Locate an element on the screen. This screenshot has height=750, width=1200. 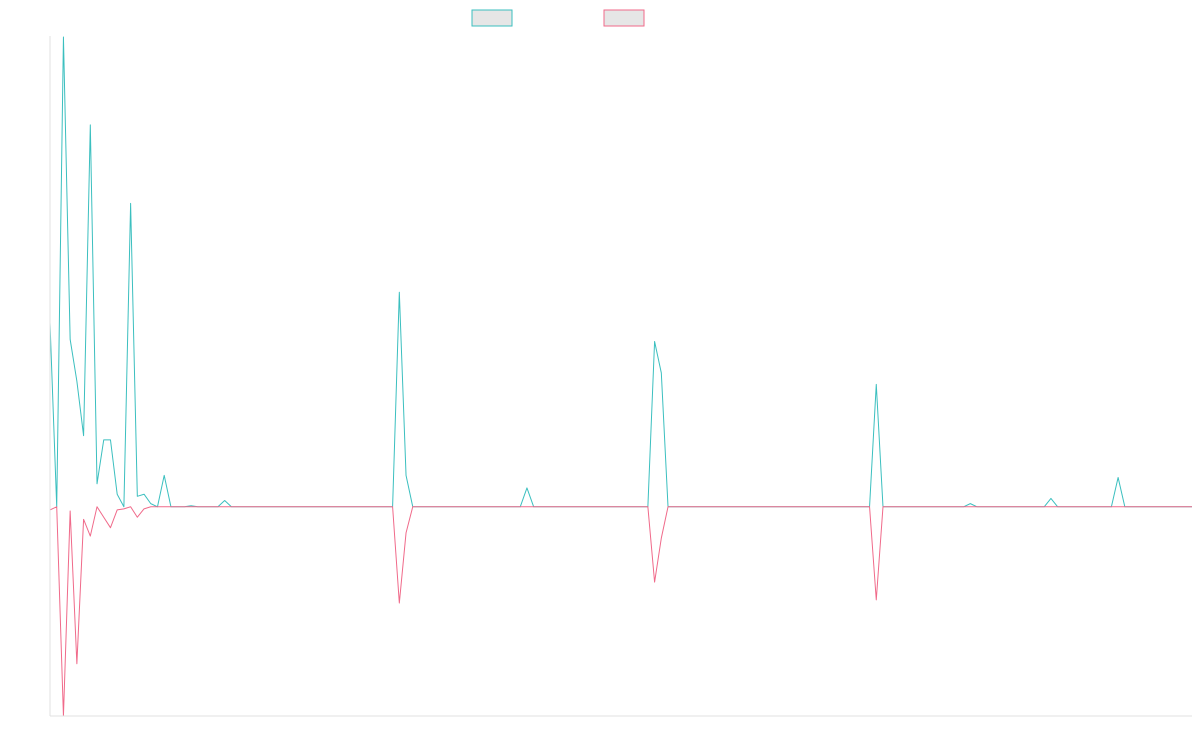
legend is located at coordinates (558, 18).